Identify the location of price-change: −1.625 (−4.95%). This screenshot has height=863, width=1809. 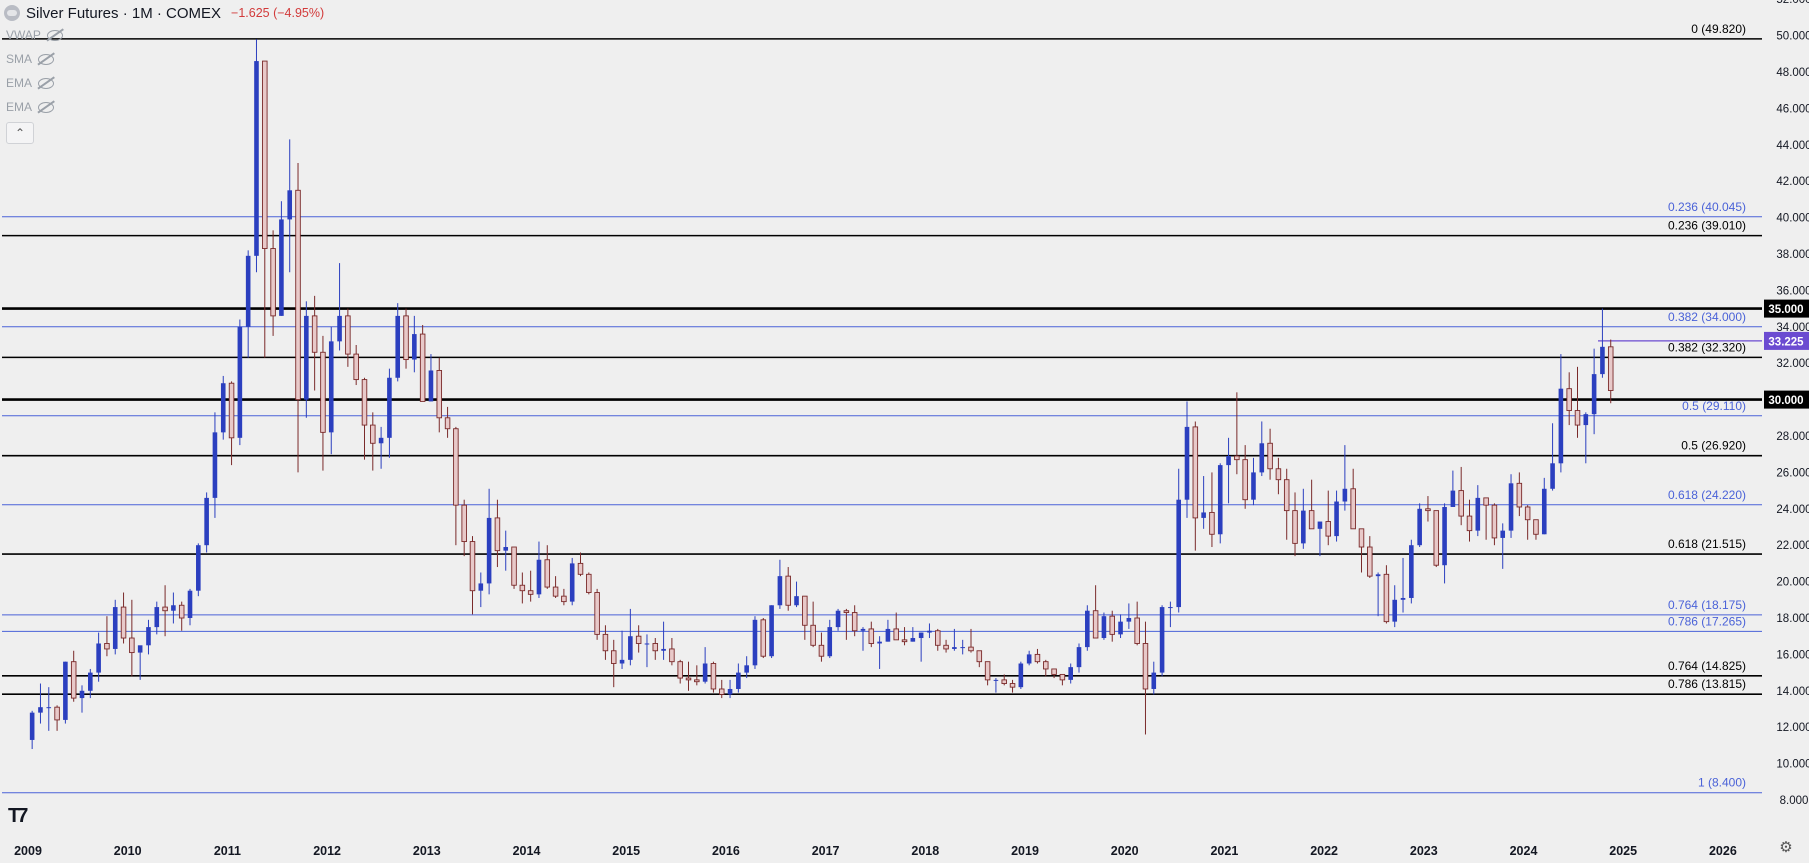
(278, 13).